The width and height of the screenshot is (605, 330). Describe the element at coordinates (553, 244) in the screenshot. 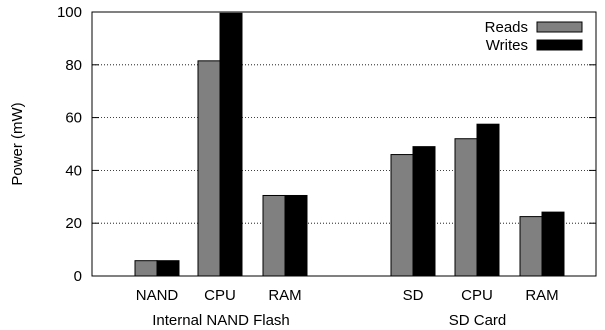

I see `bar-writes-sd-card-ram` at that location.